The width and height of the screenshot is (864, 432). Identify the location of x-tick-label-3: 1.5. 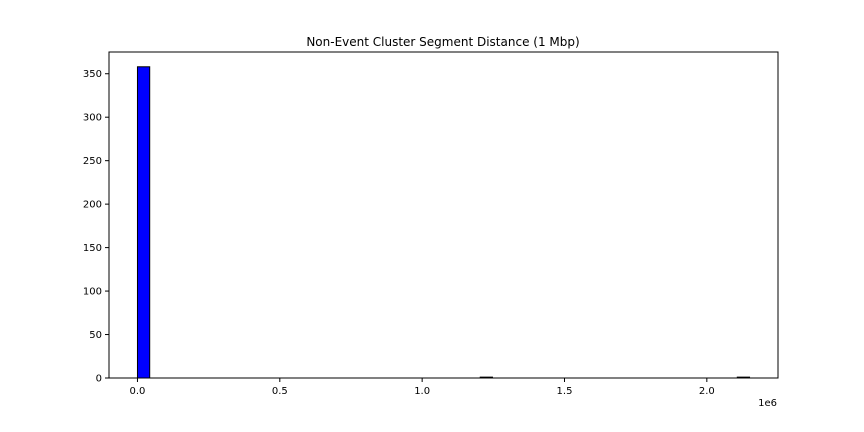
(565, 391).